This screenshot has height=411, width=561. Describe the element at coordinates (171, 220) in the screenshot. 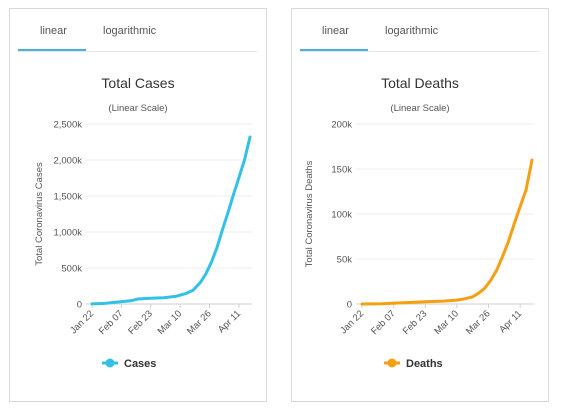

I see `series-line-cases` at that location.